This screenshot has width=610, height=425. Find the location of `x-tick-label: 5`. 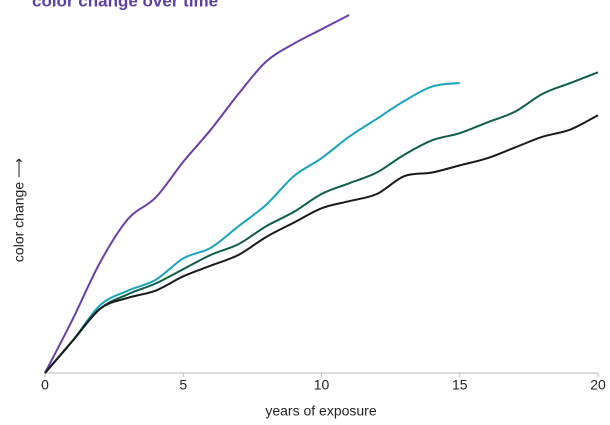

x-tick-label: 5 is located at coordinates (183, 385).